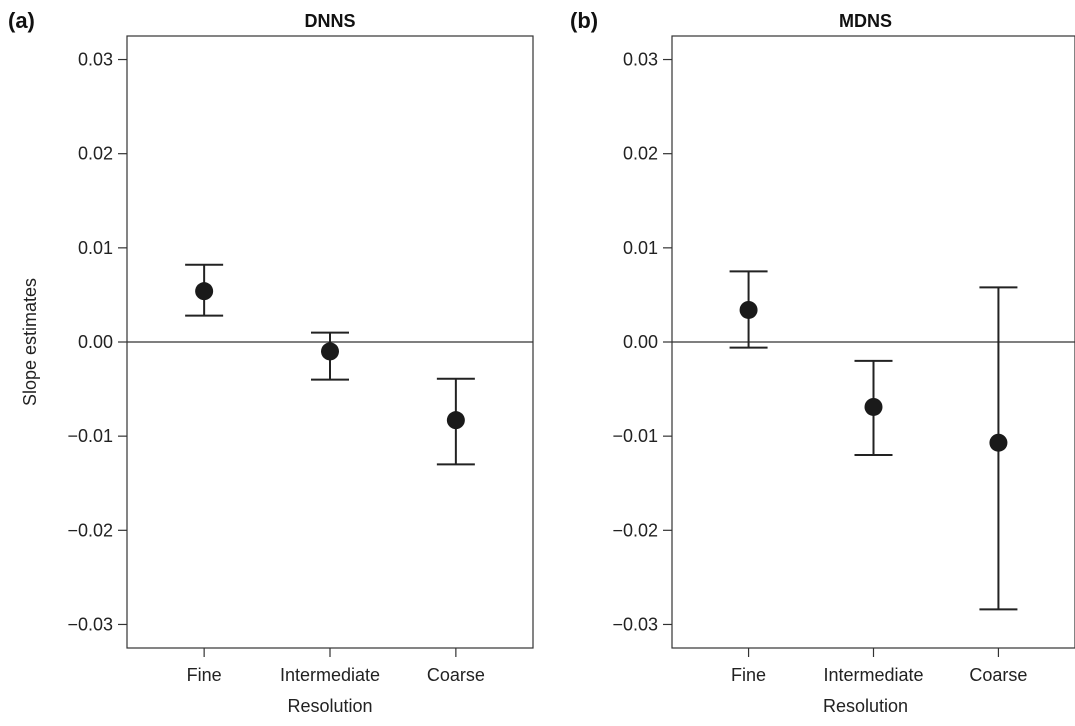 Image resolution: width=1075 pixels, height=726 pixels. What do you see at coordinates (584, 20) in the screenshot?
I see `panel-letter: (b)` at bounding box center [584, 20].